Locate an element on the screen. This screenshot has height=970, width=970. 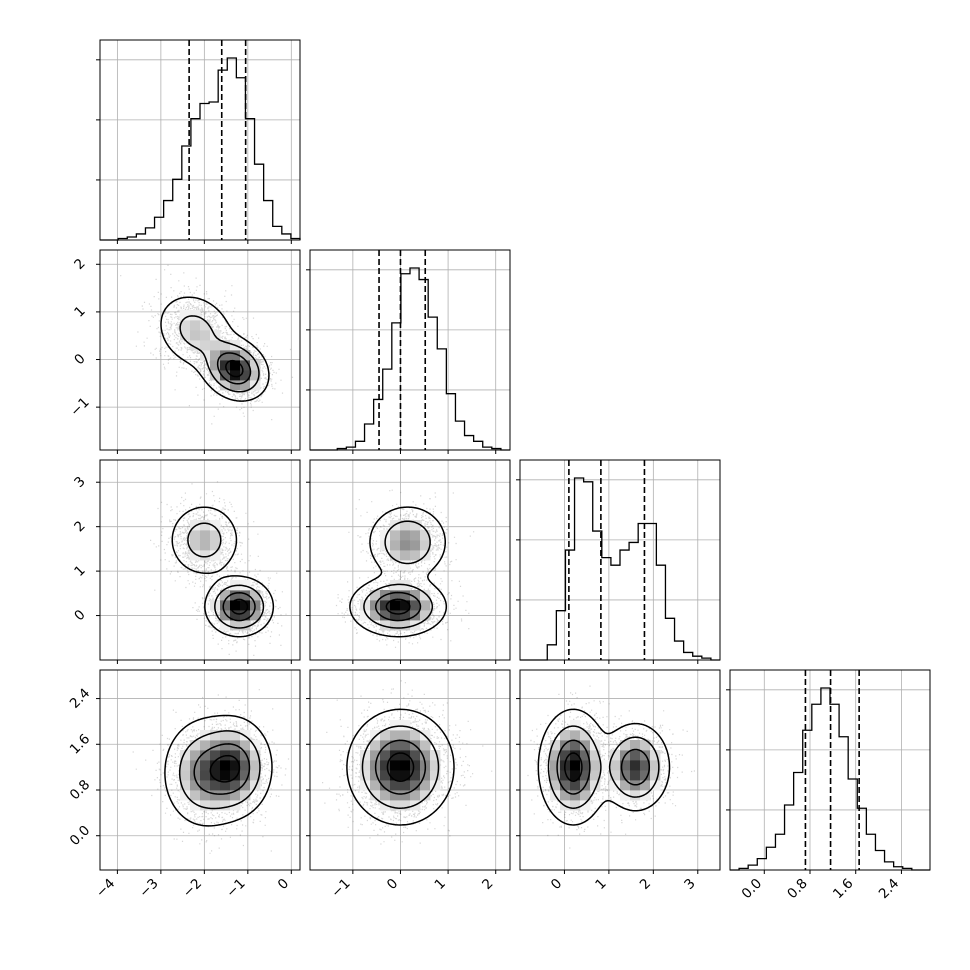
x-tick-label: 0 is located at coordinates (556, 884).